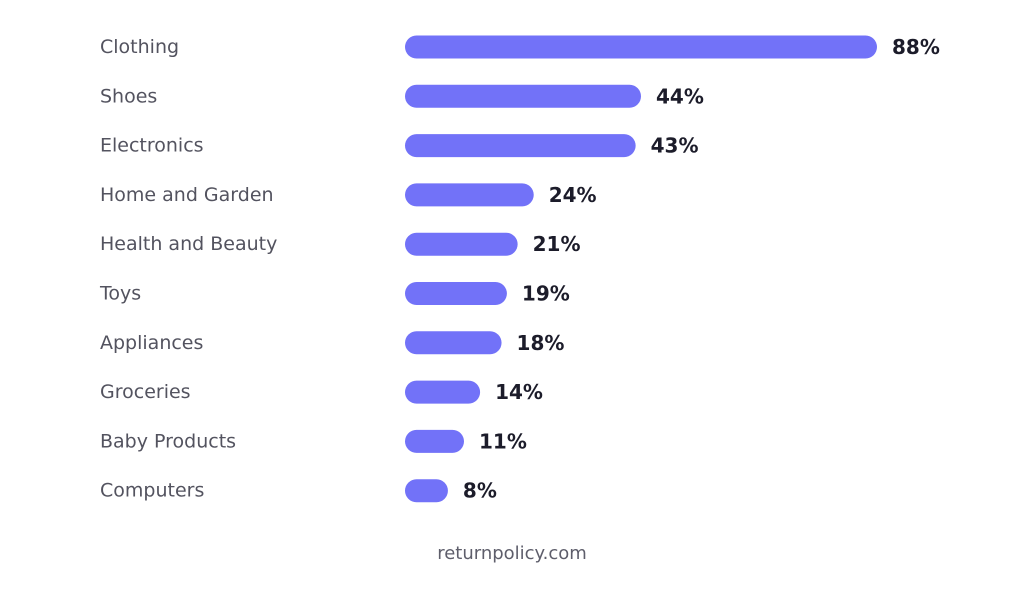  I want to click on category-label: Toys, so click(120, 294).